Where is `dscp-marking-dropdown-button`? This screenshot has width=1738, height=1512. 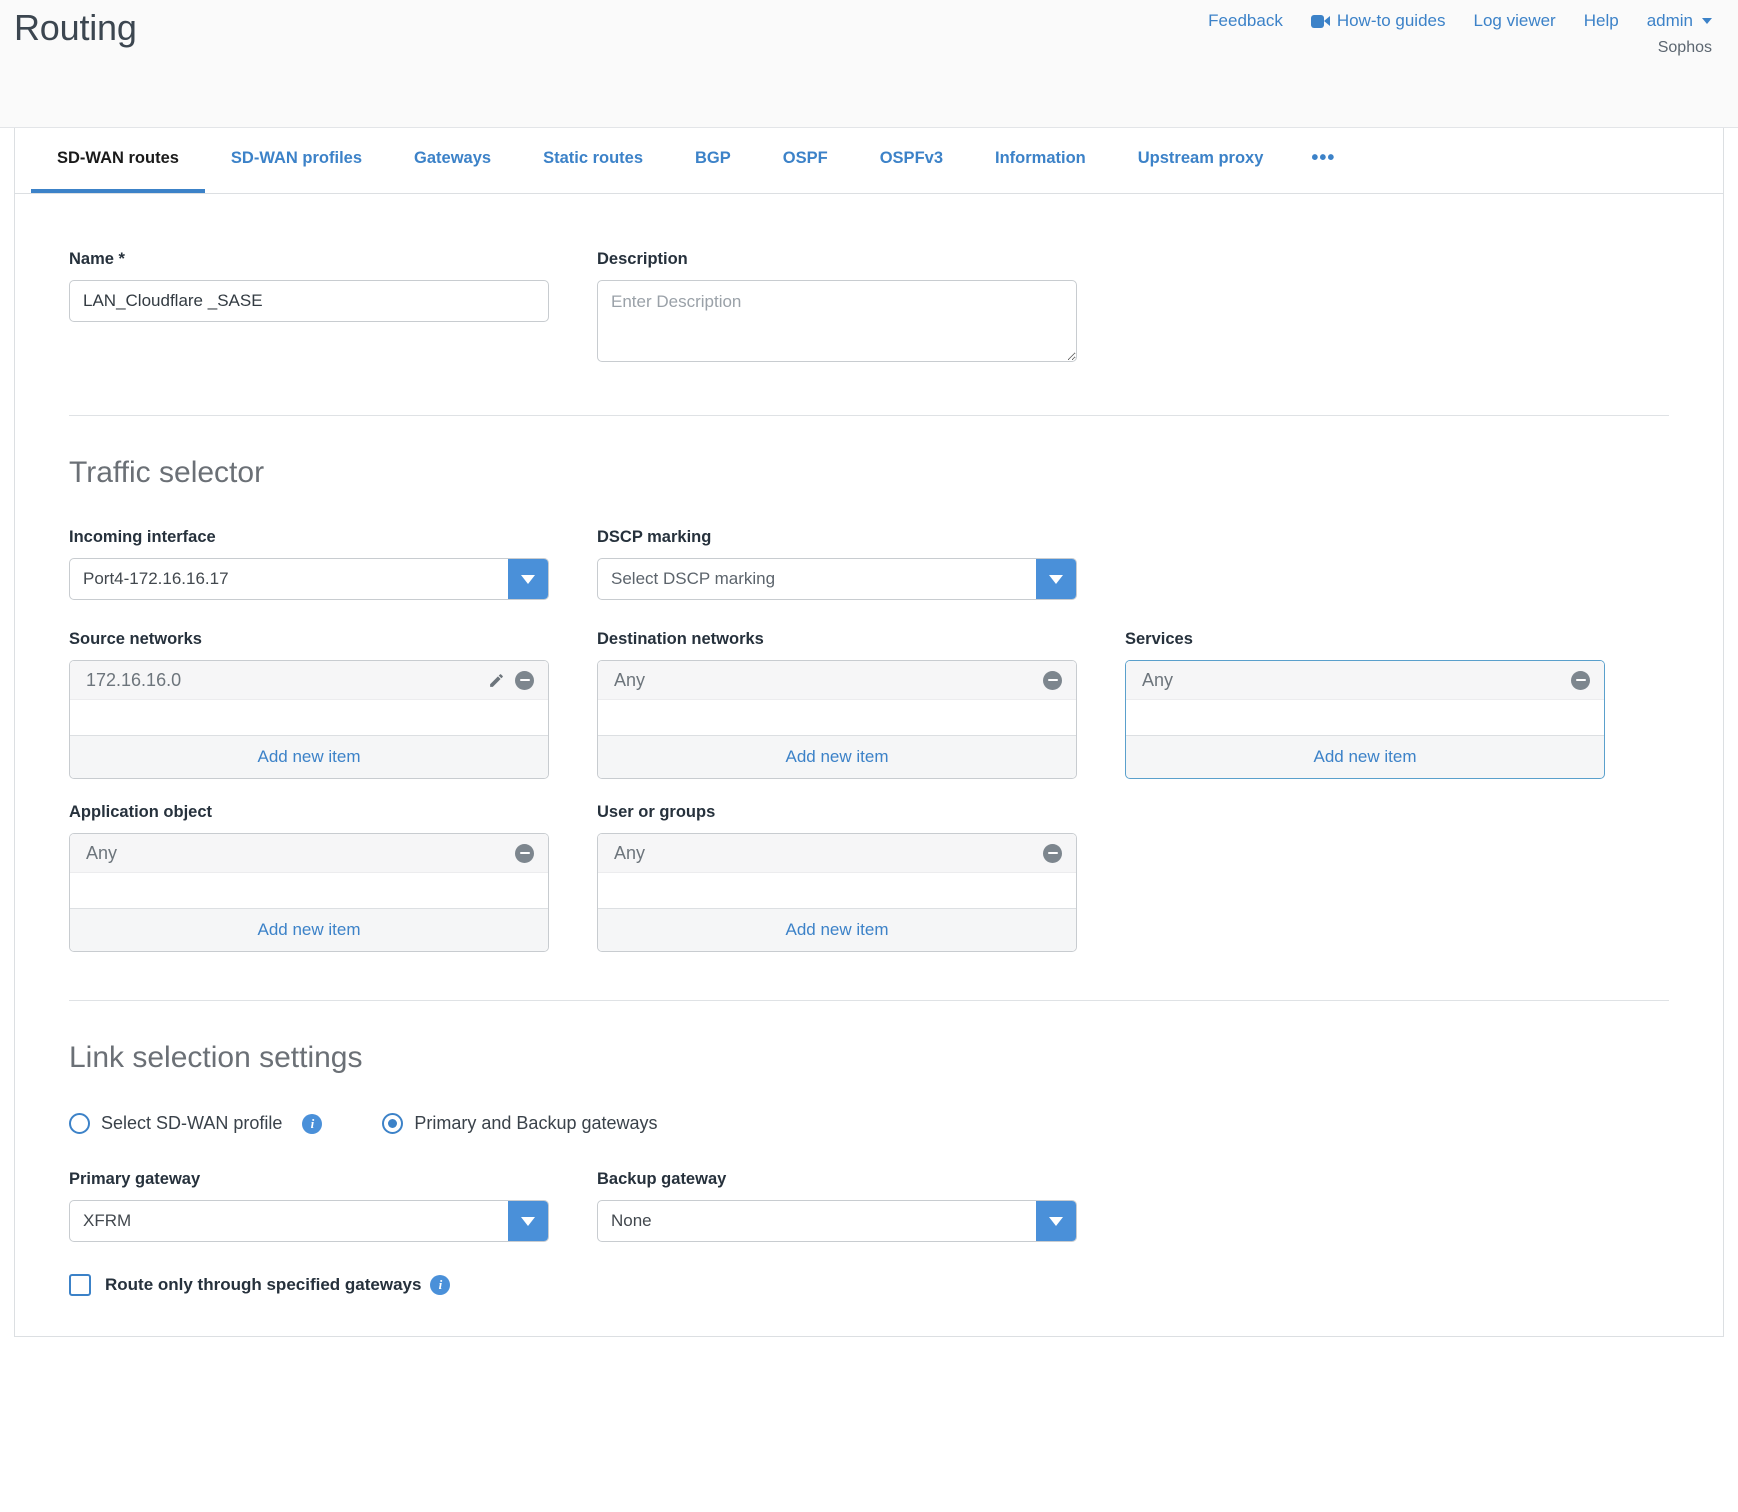 dscp-marking-dropdown-button is located at coordinates (1056, 579).